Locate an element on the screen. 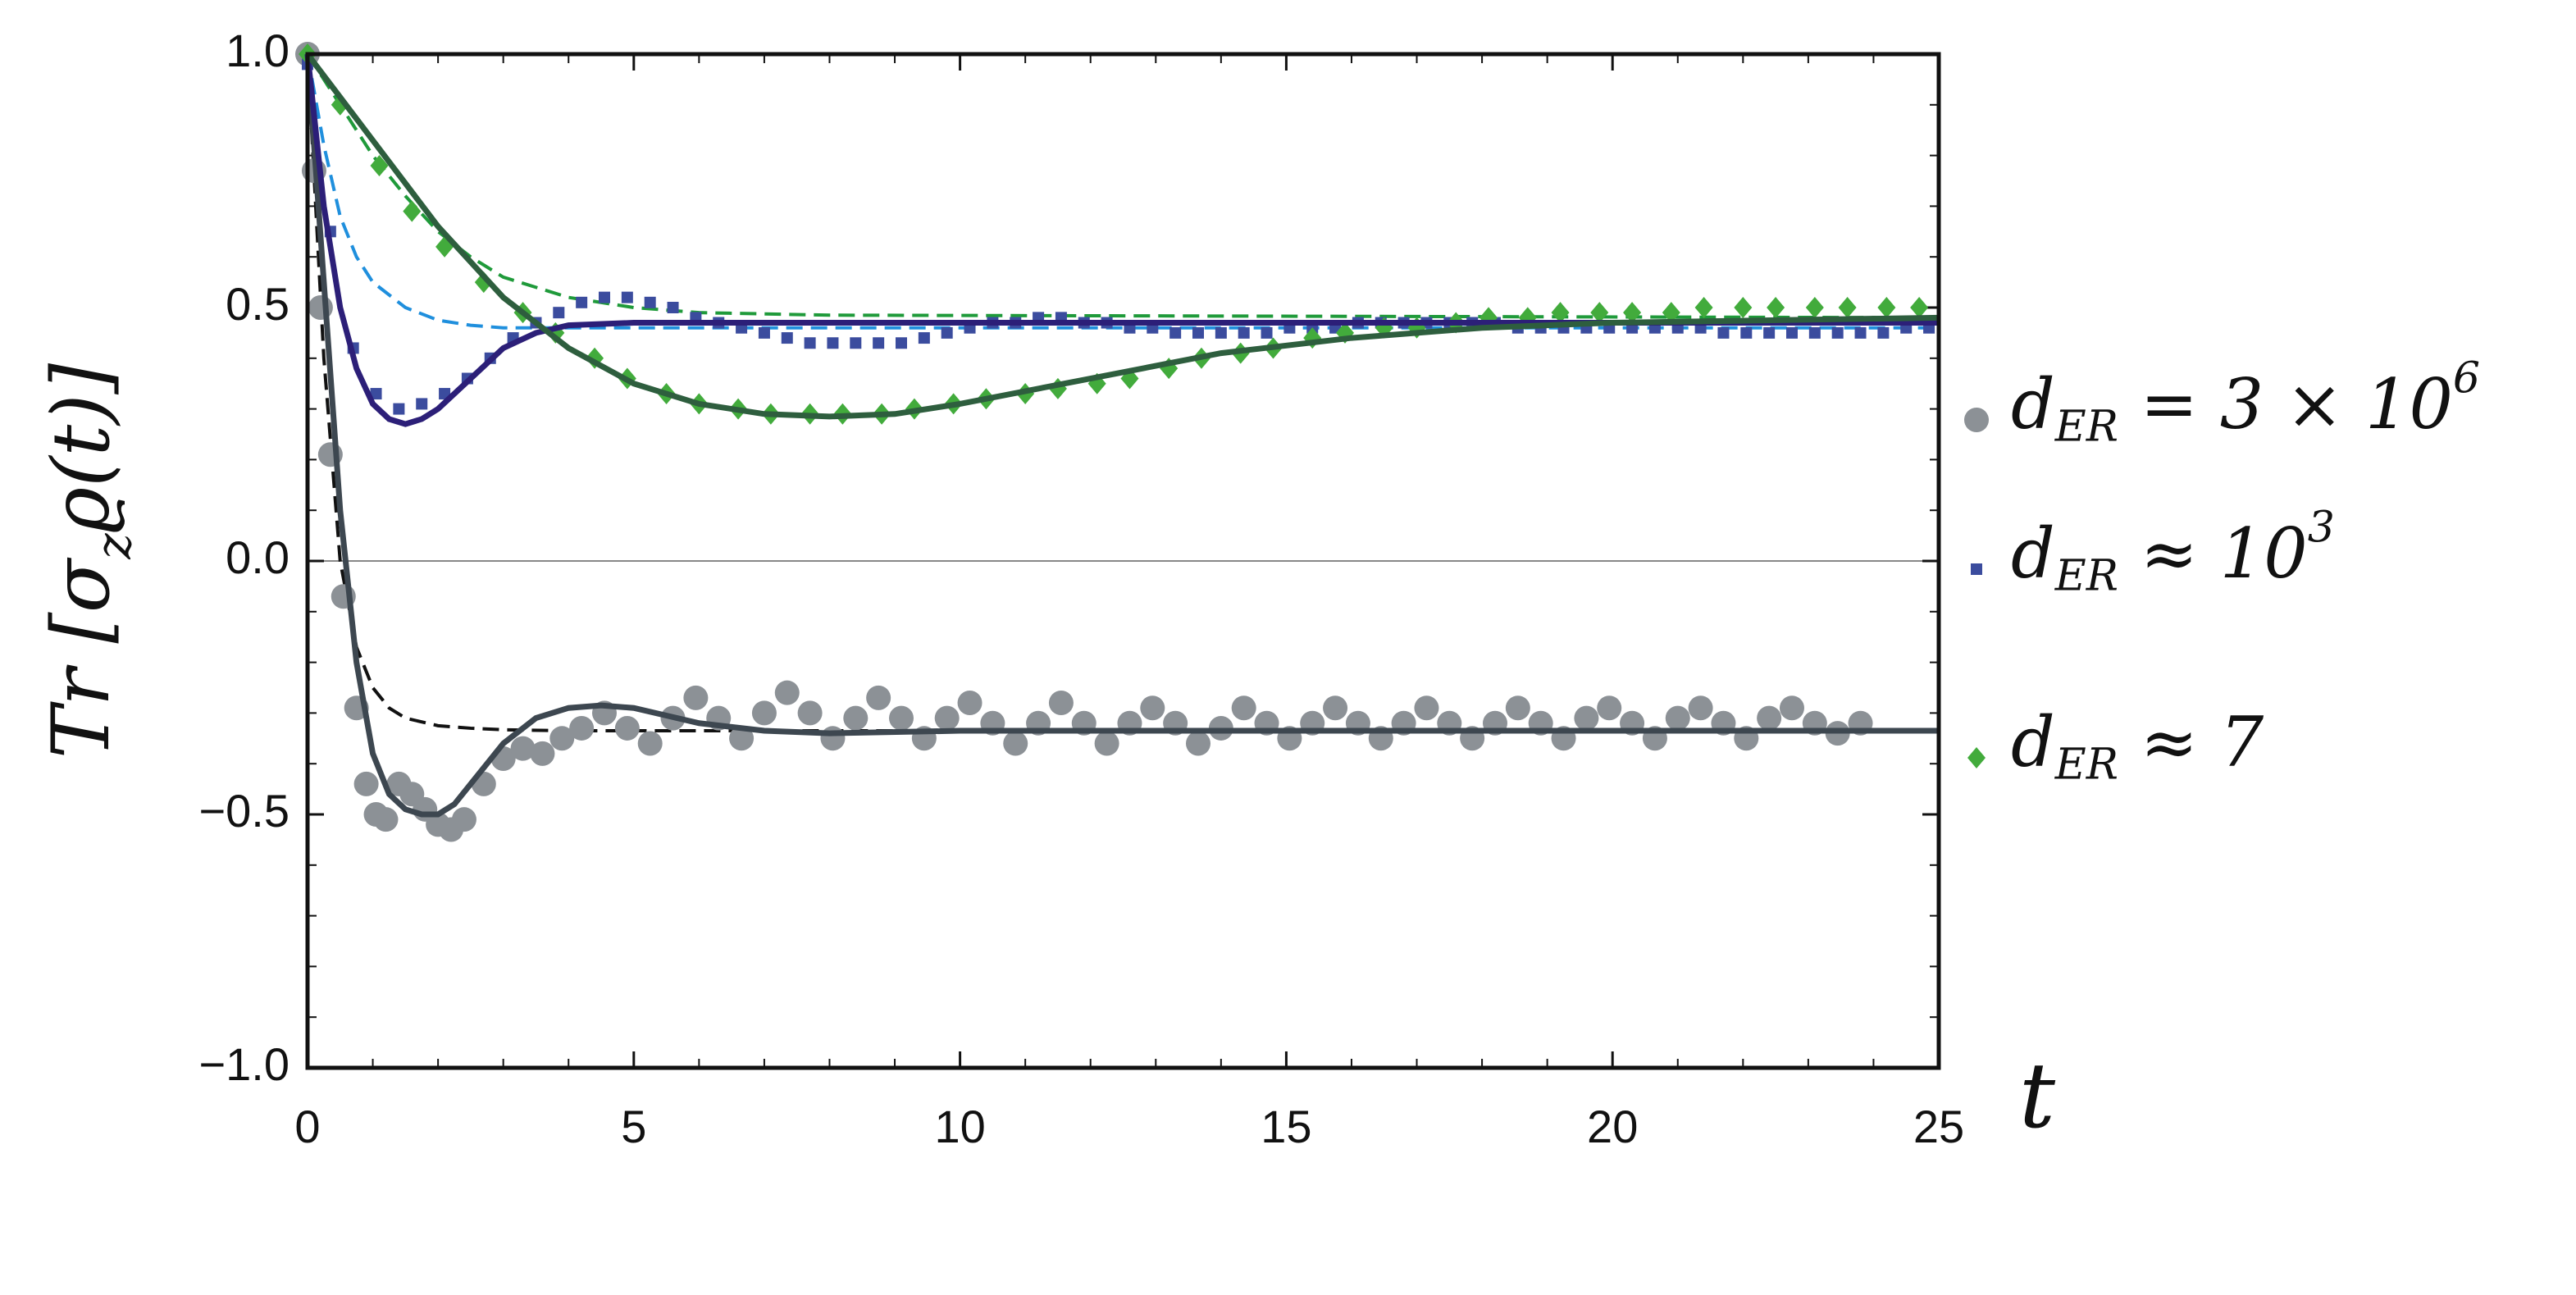 Image resolution: width=2576 pixels, height=1295 pixels. x-tick-label: 15 is located at coordinates (1286, 1126).